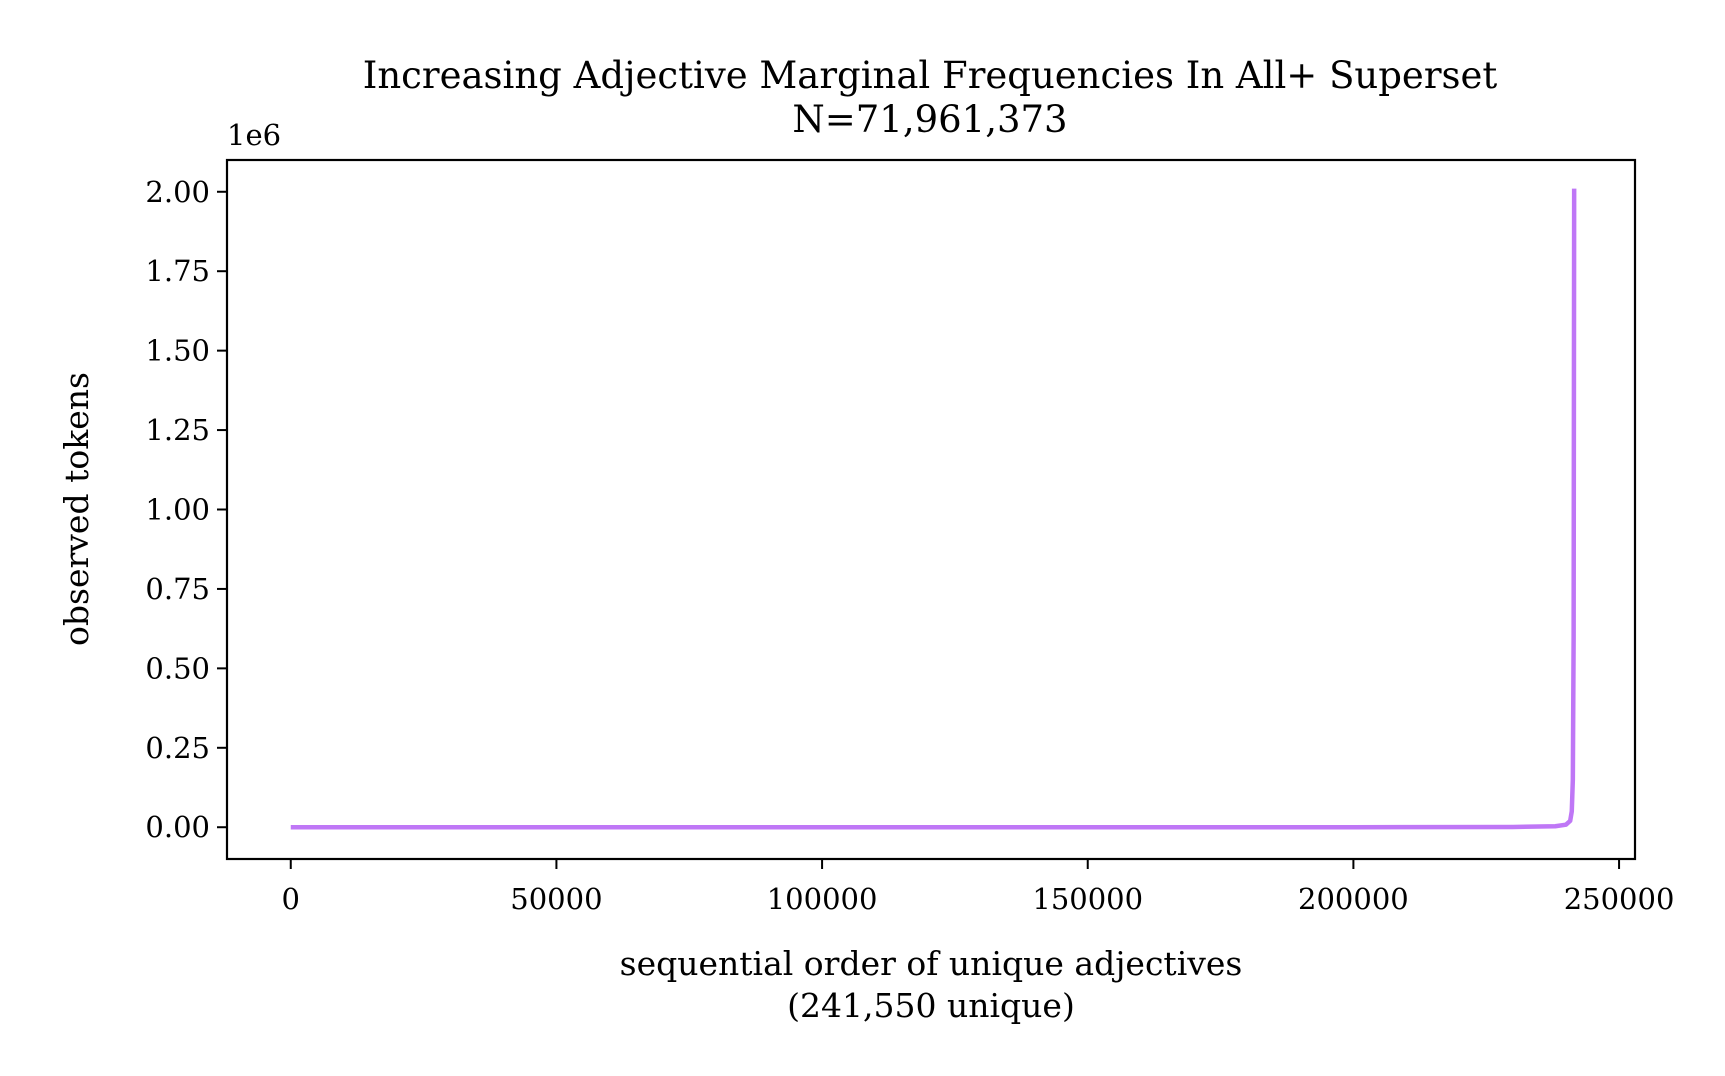  What do you see at coordinates (1087, 899) in the screenshot?
I see `x-tick-label: 150000` at bounding box center [1087, 899].